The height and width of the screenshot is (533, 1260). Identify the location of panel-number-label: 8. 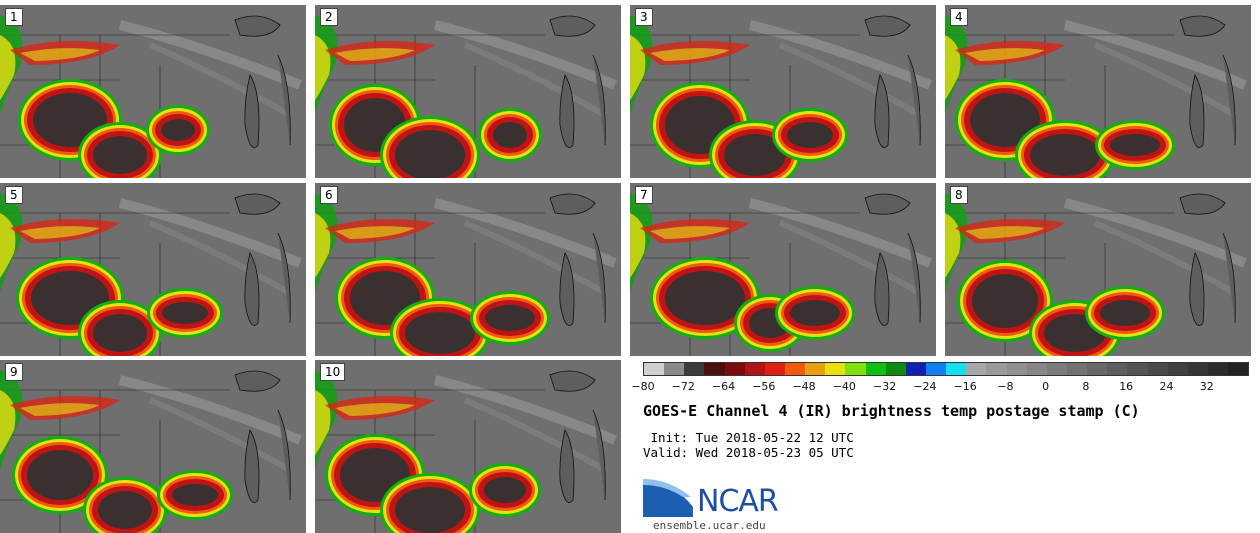
(959, 195).